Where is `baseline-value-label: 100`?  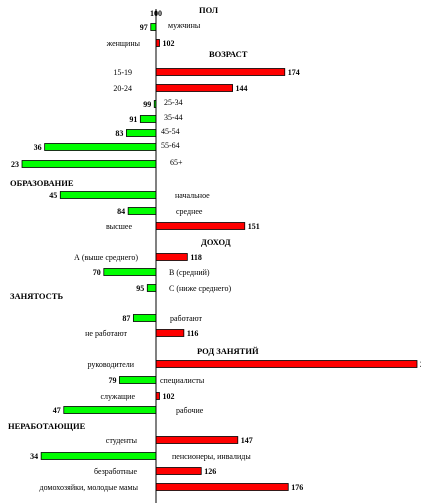 baseline-value-label: 100 is located at coordinates (156, 13).